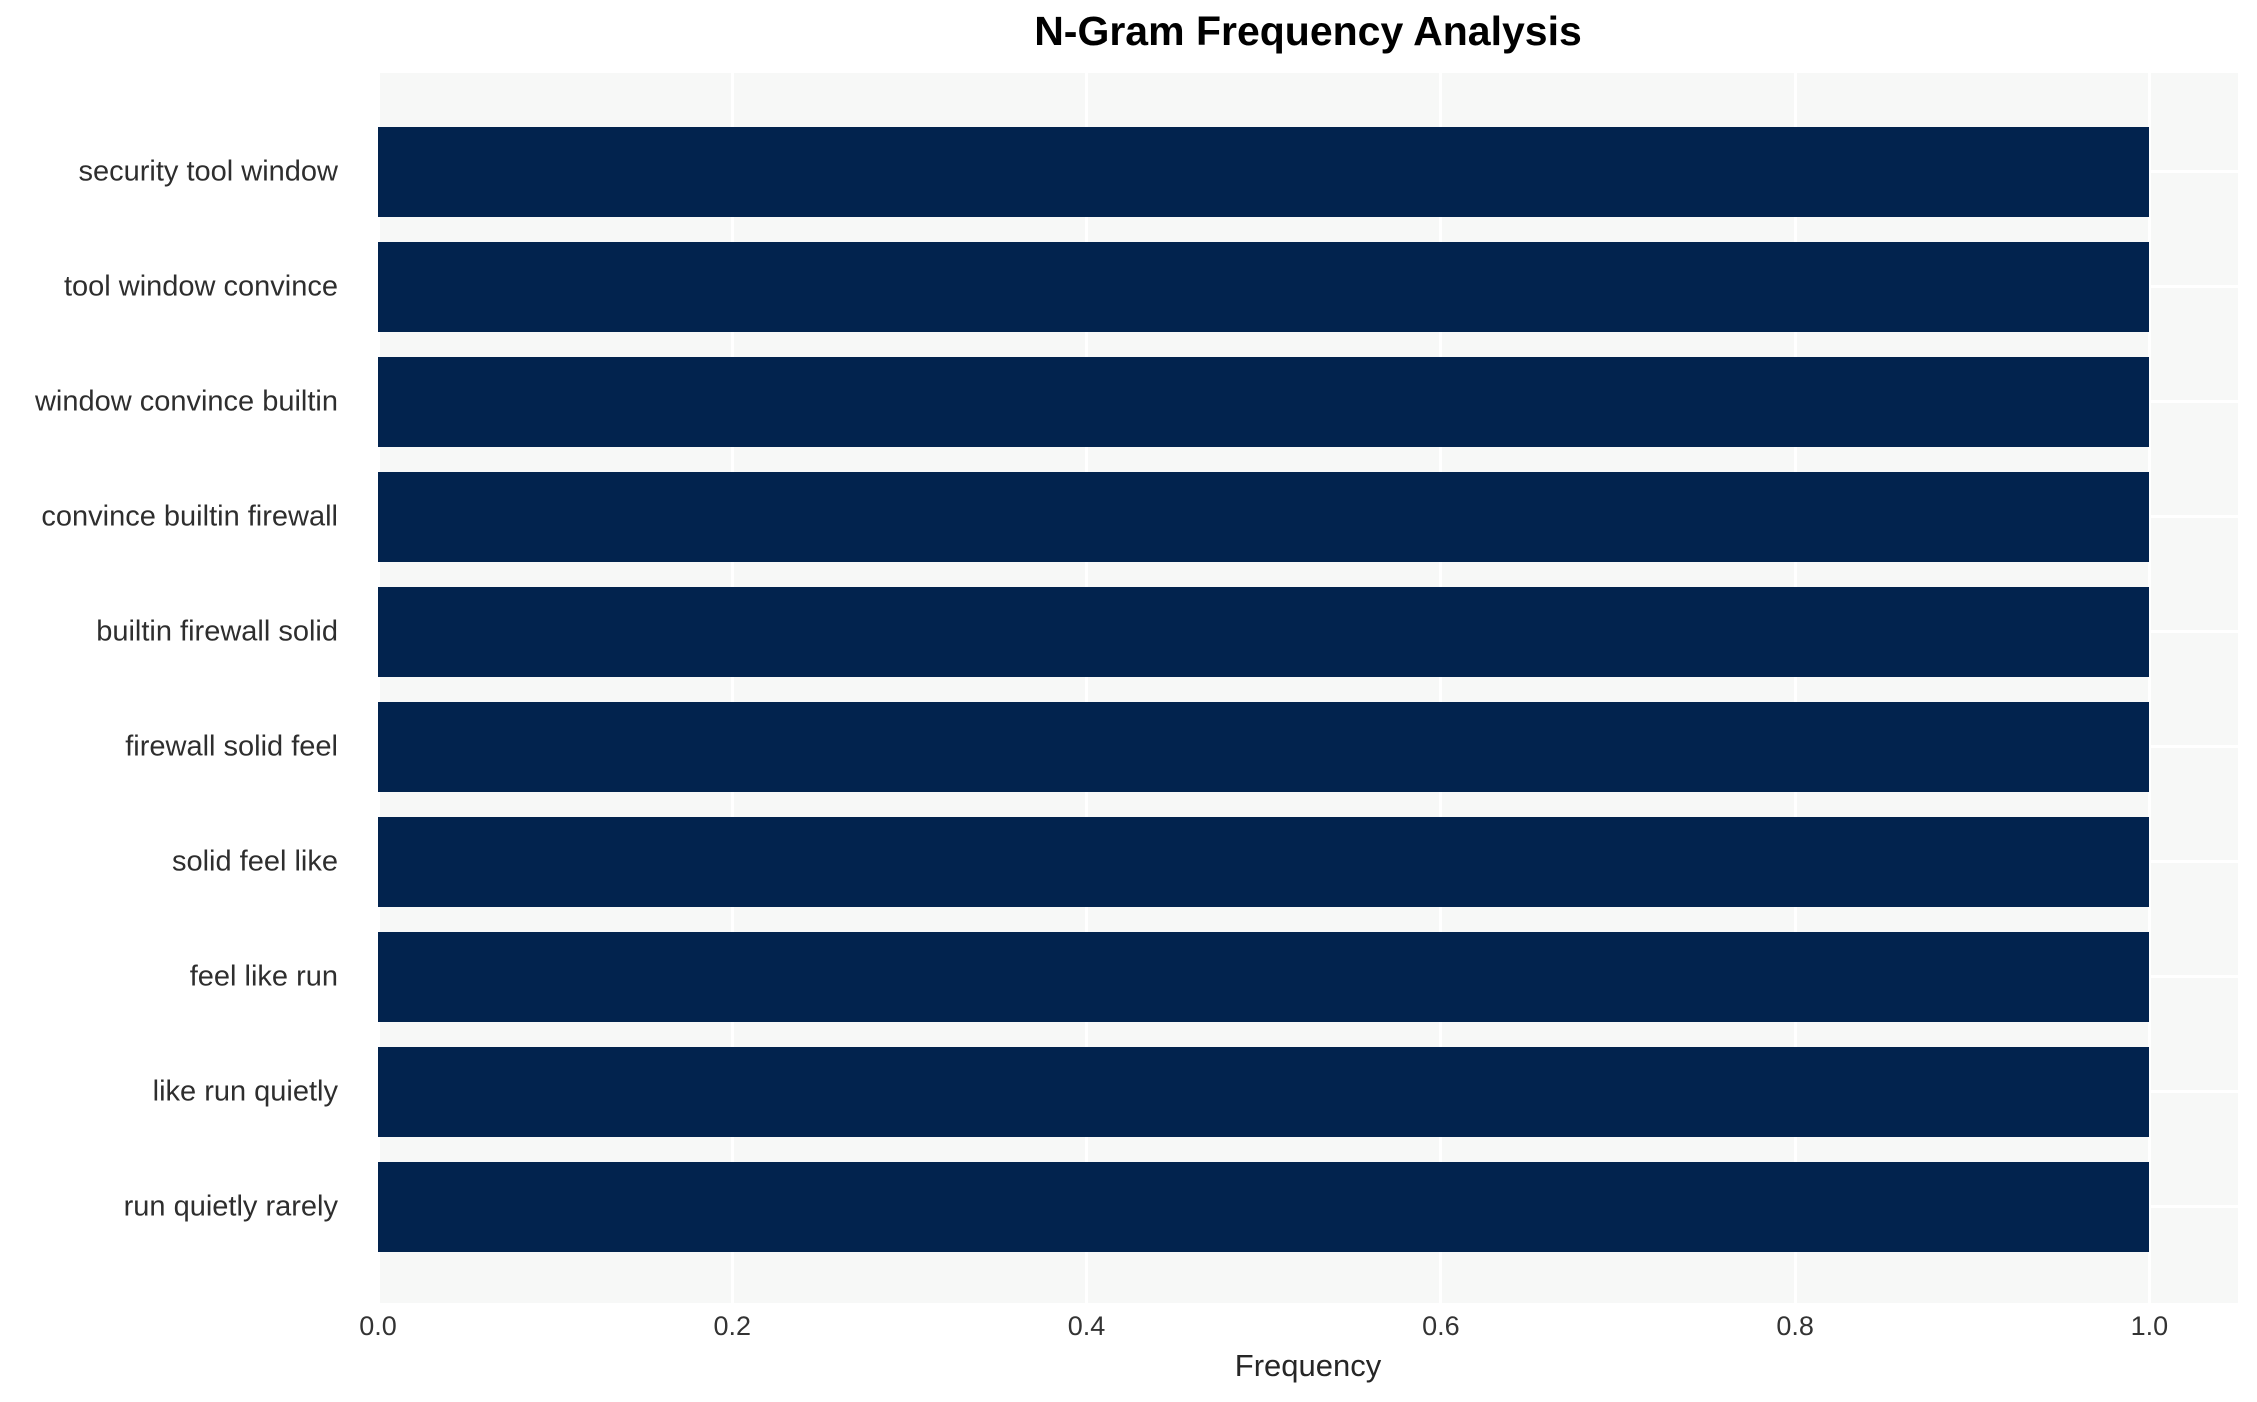 The height and width of the screenshot is (1402, 2257). I want to click on x-tick-label: 0.8, so click(1795, 1326).